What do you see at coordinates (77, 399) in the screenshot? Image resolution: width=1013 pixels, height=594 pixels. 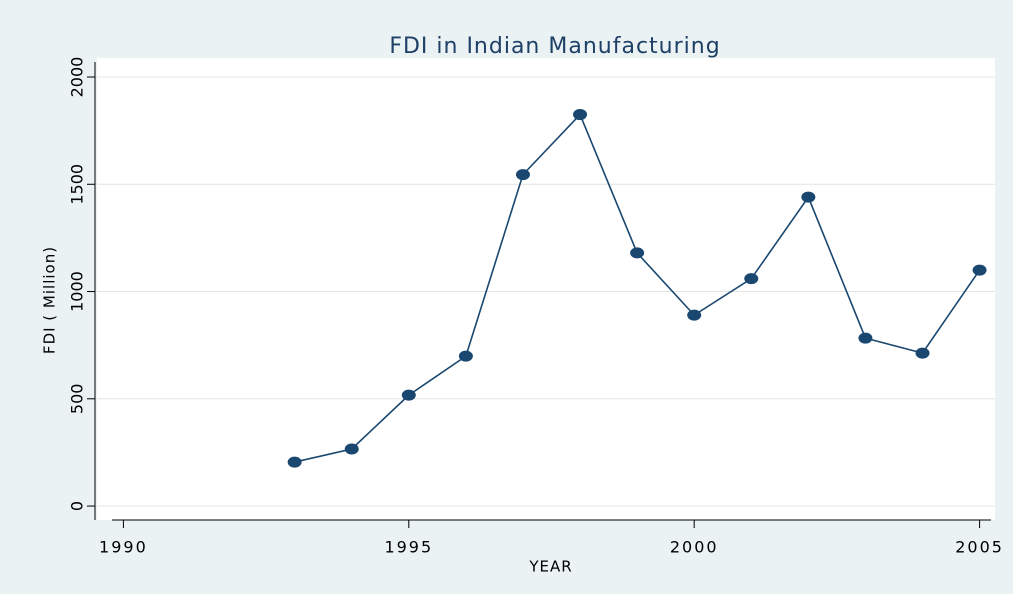 I see `y-tick-label: 500` at bounding box center [77, 399].